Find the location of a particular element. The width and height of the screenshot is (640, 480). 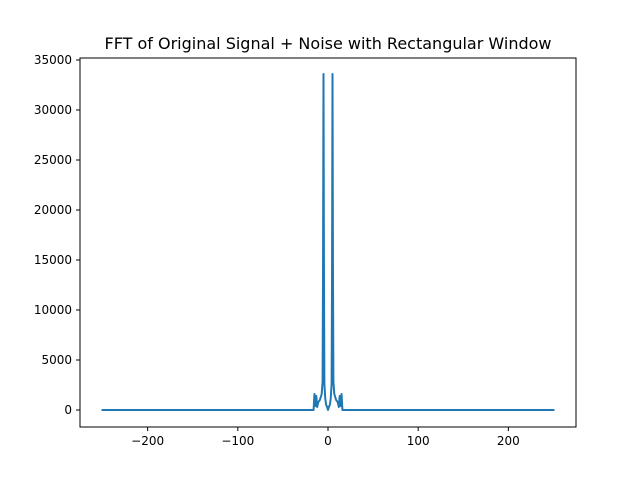

y-tick-label: 0 is located at coordinates (68, 410).